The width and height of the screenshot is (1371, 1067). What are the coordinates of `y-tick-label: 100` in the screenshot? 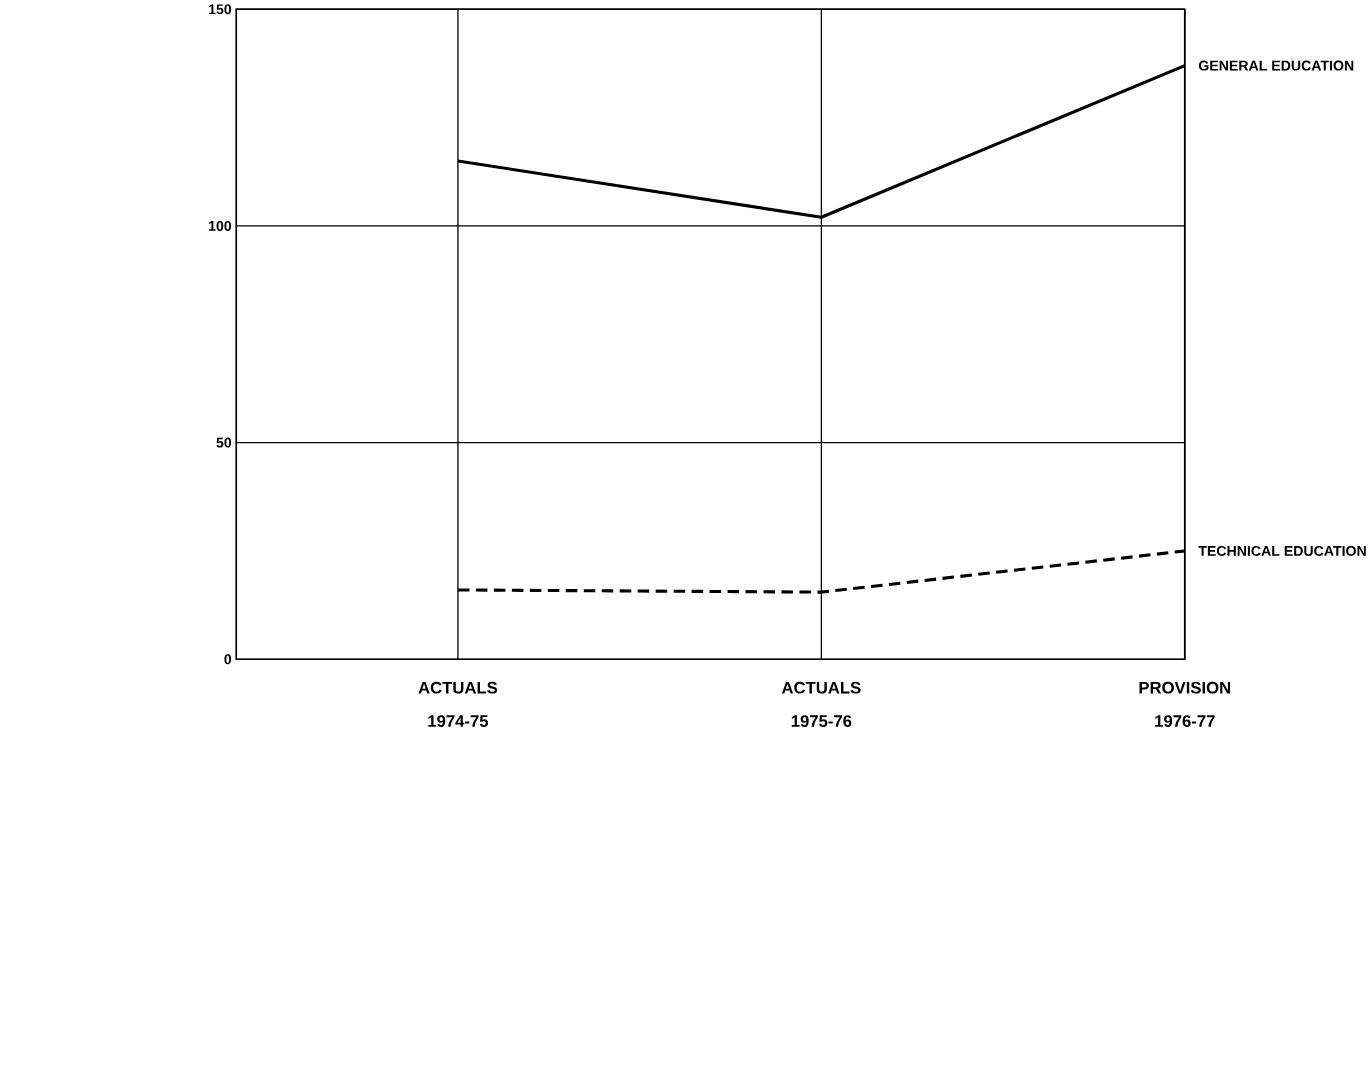 It's located at (220, 226).